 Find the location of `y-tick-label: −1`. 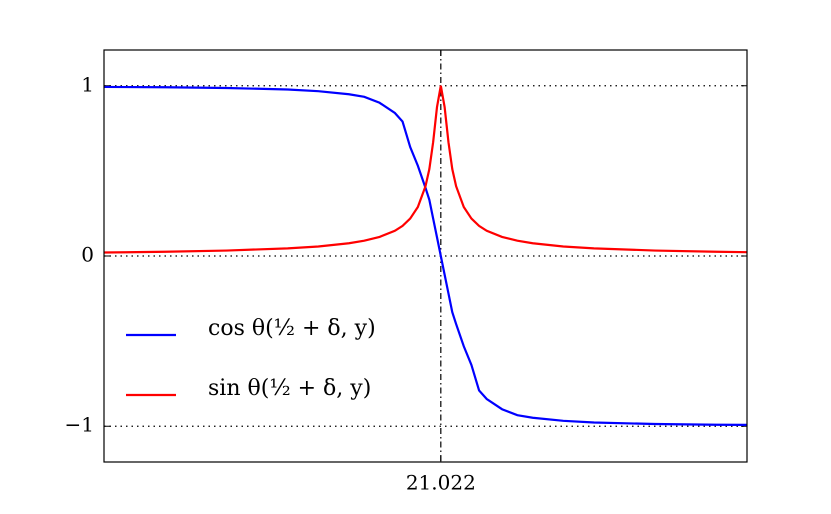

y-tick-label: −1 is located at coordinates (79, 425).